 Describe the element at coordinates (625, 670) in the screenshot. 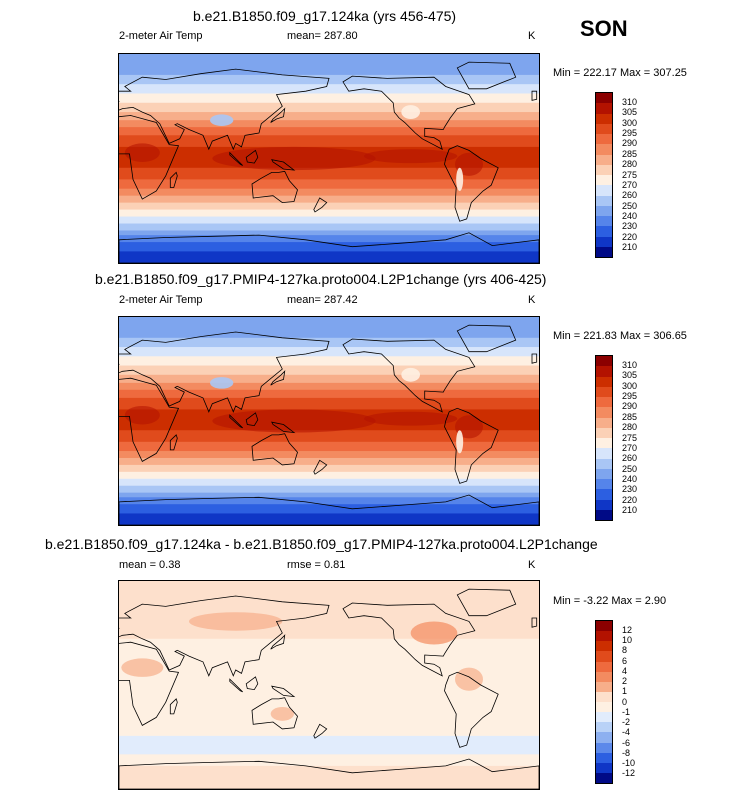

I see `colorbar-tick-label: 4` at that location.